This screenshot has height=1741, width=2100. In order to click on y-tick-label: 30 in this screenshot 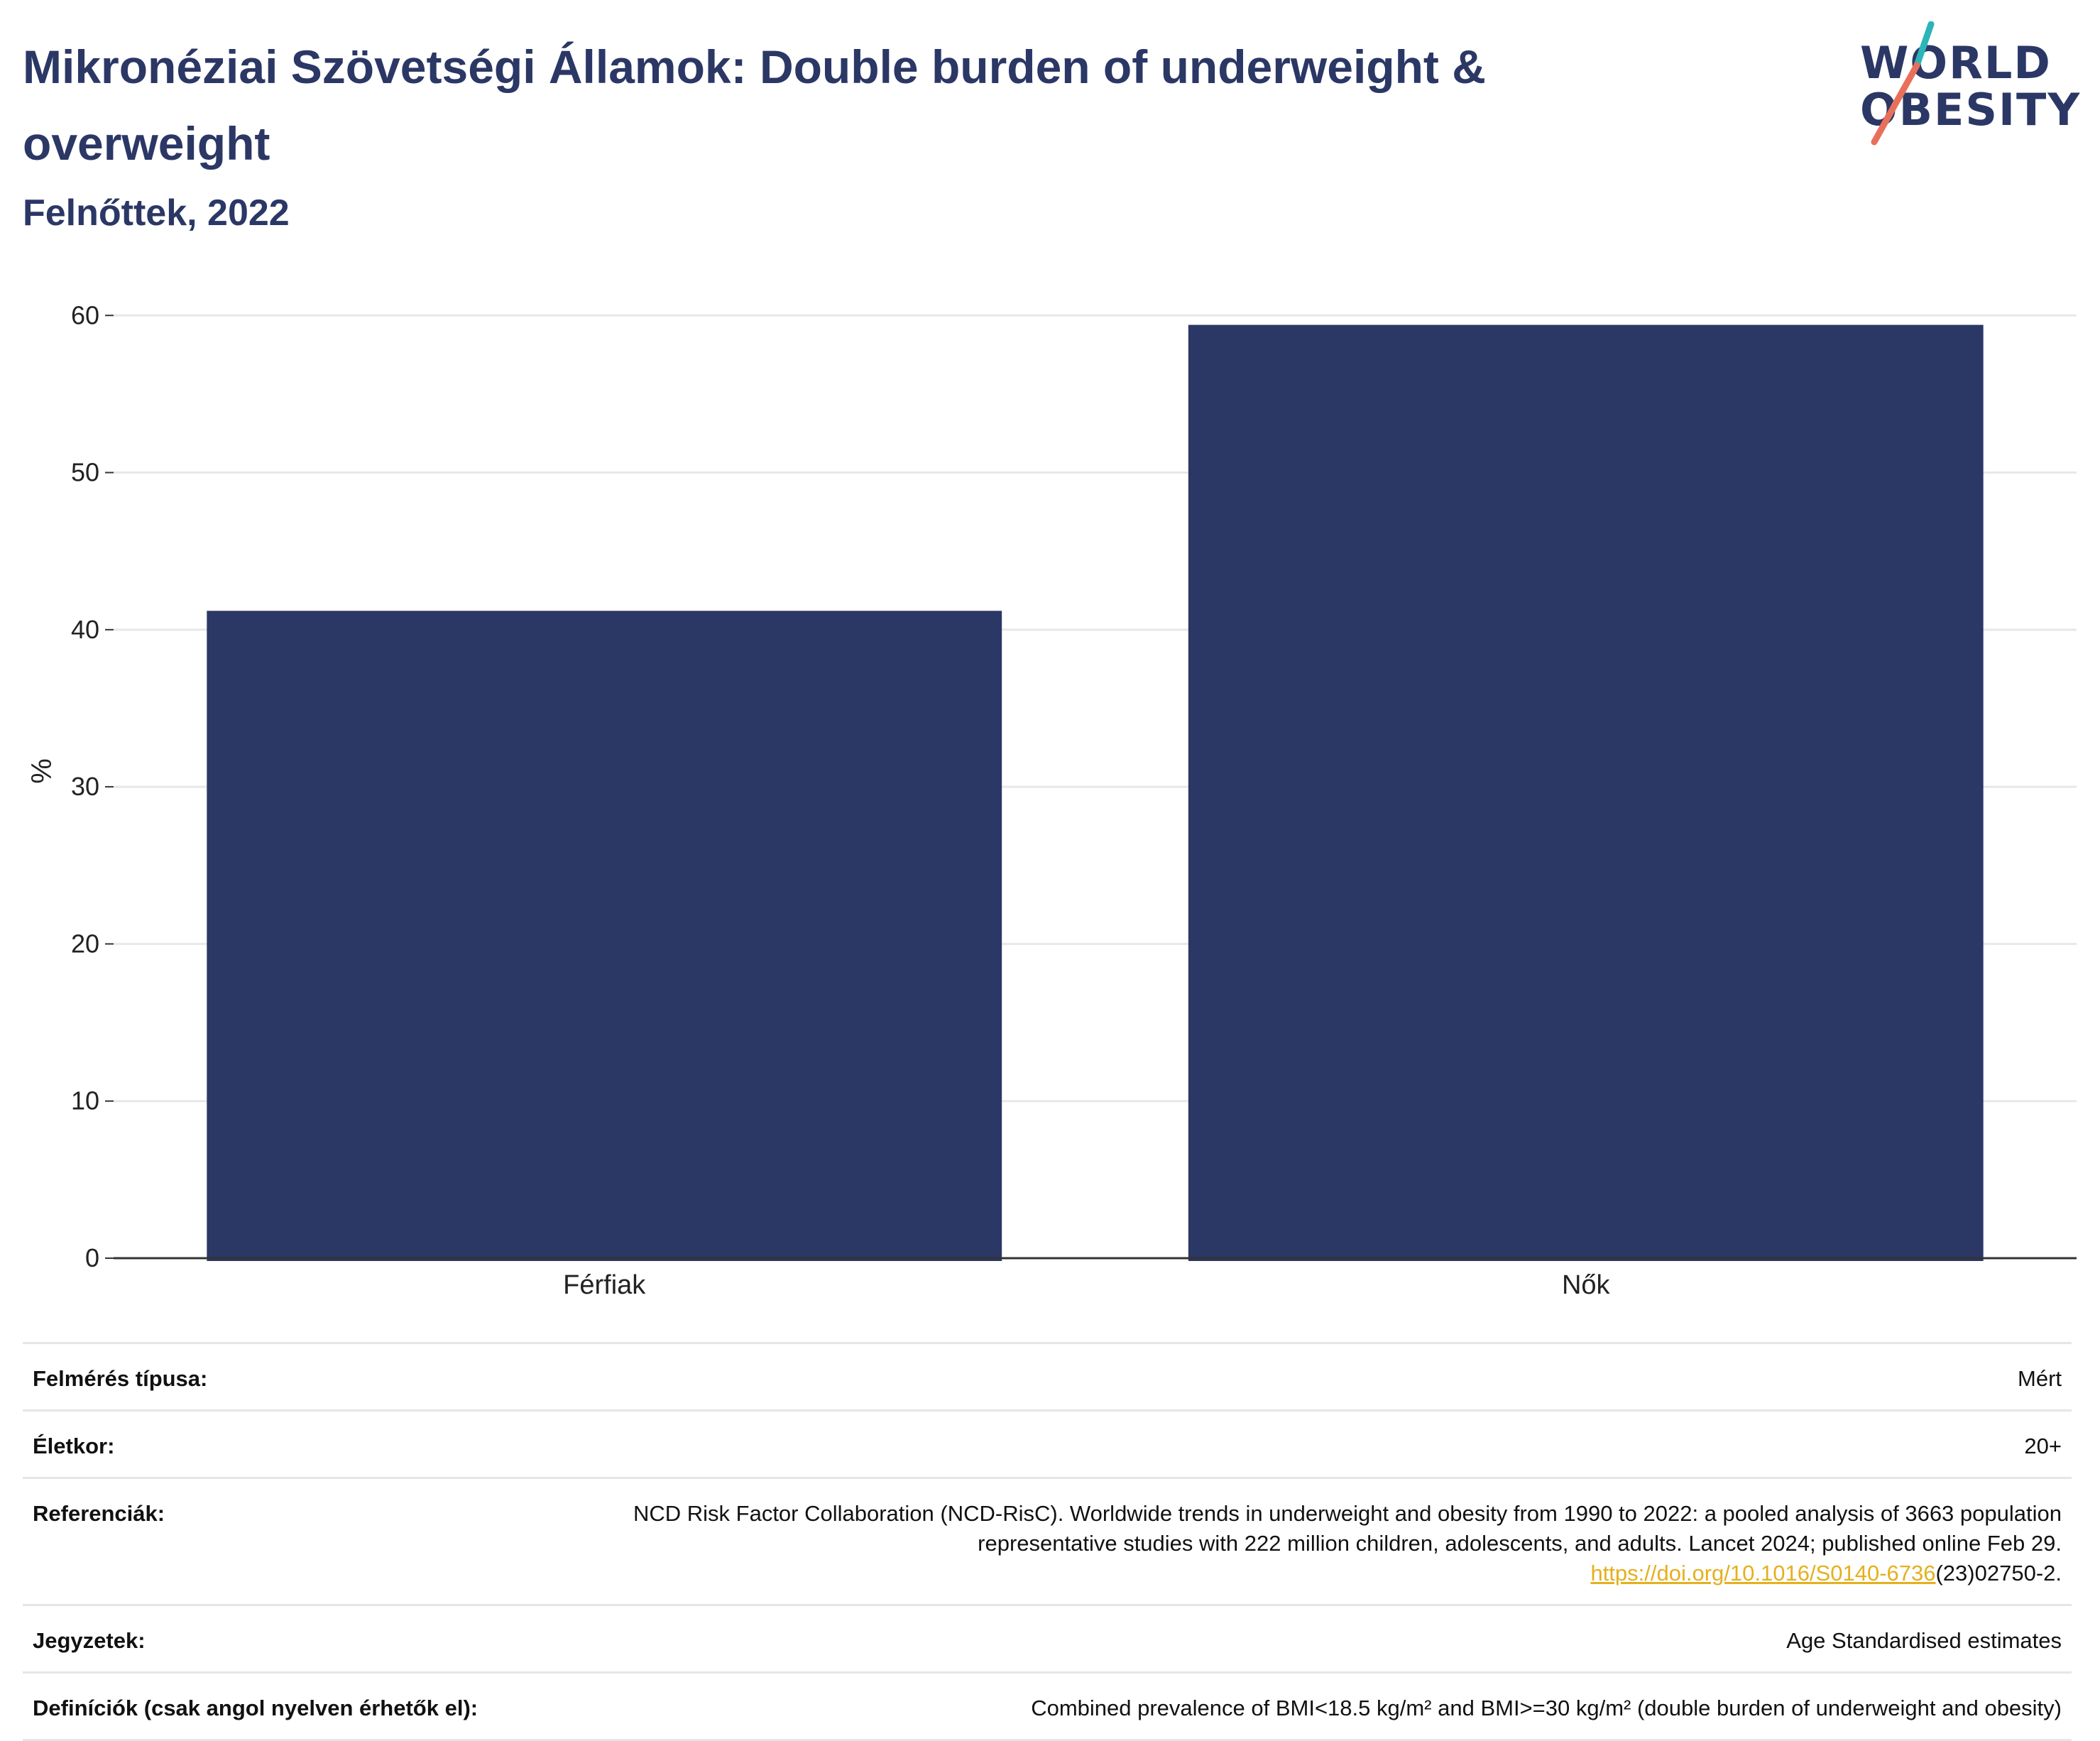, I will do `click(85, 786)`.